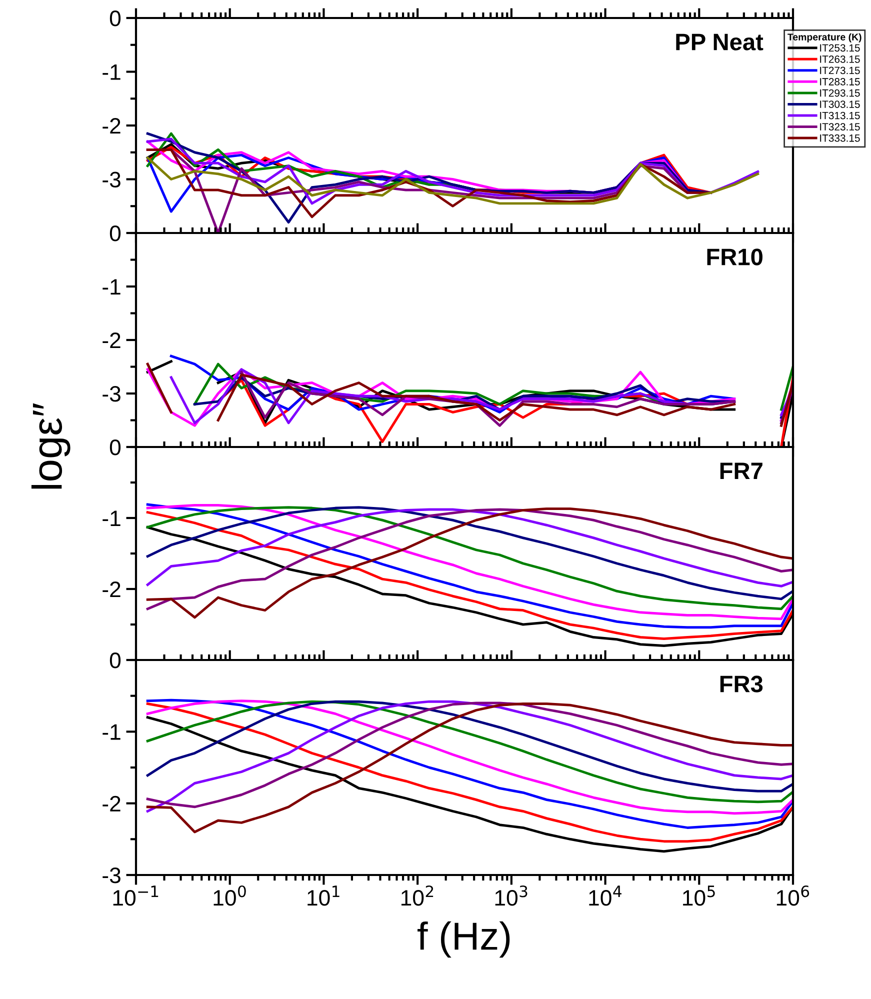  Describe the element at coordinates (417, 895) in the screenshot. I see `x-tick-label: 10$^{2}$` at that location.